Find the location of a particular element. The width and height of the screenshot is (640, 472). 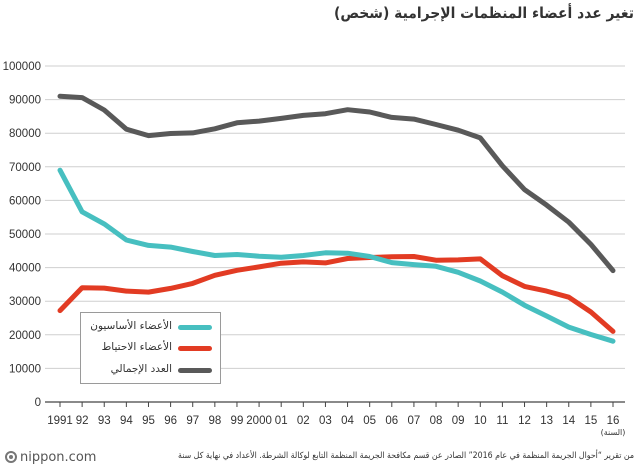

x-tick-label: 05 is located at coordinates (369, 421).